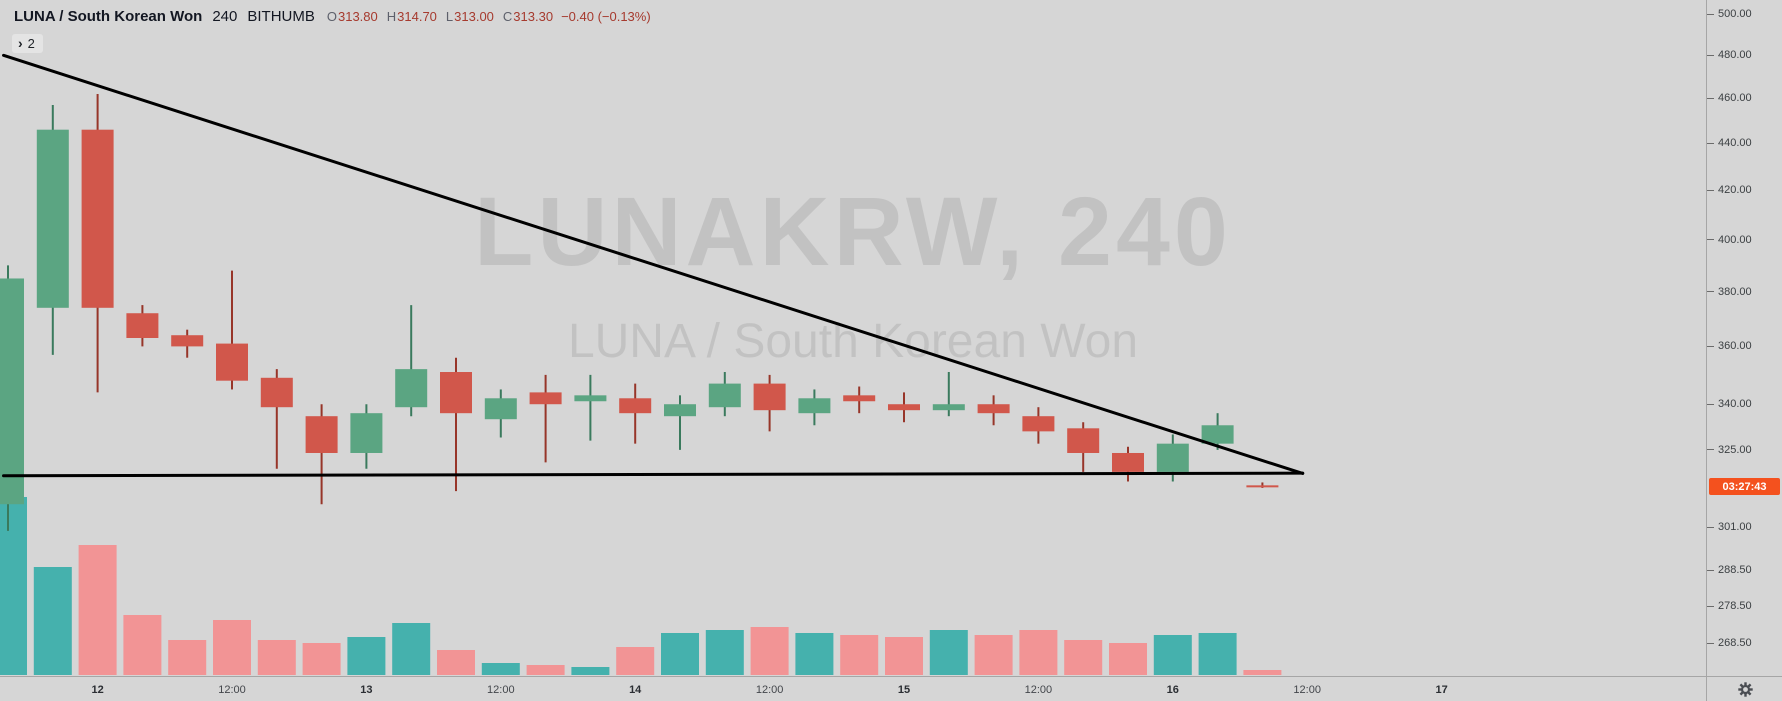 The image size is (1782, 701). Describe the element at coordinates (853, 688) in the screenshot. I see `time-axis: 12 12:00 13 12:00 14 12:00 15 12:00 16 12:00 17` at that location.